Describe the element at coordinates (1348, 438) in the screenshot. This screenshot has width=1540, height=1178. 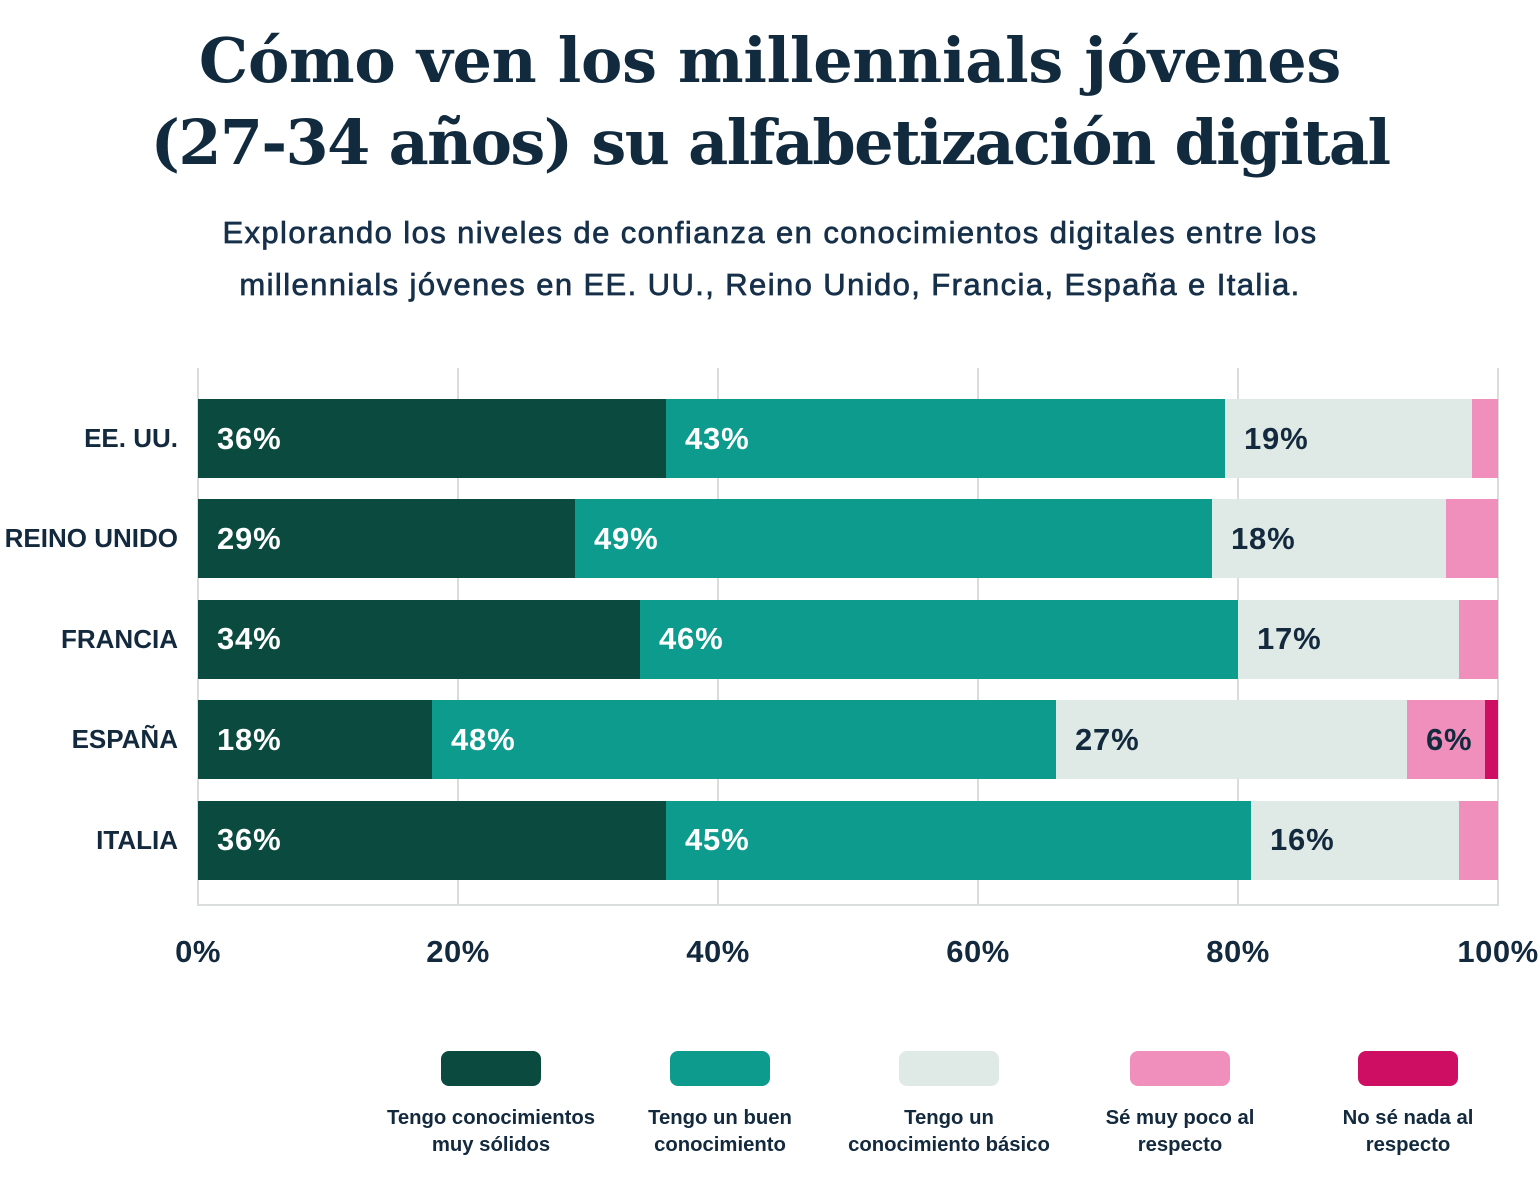
I see `bar-segment: 19%` at that location.